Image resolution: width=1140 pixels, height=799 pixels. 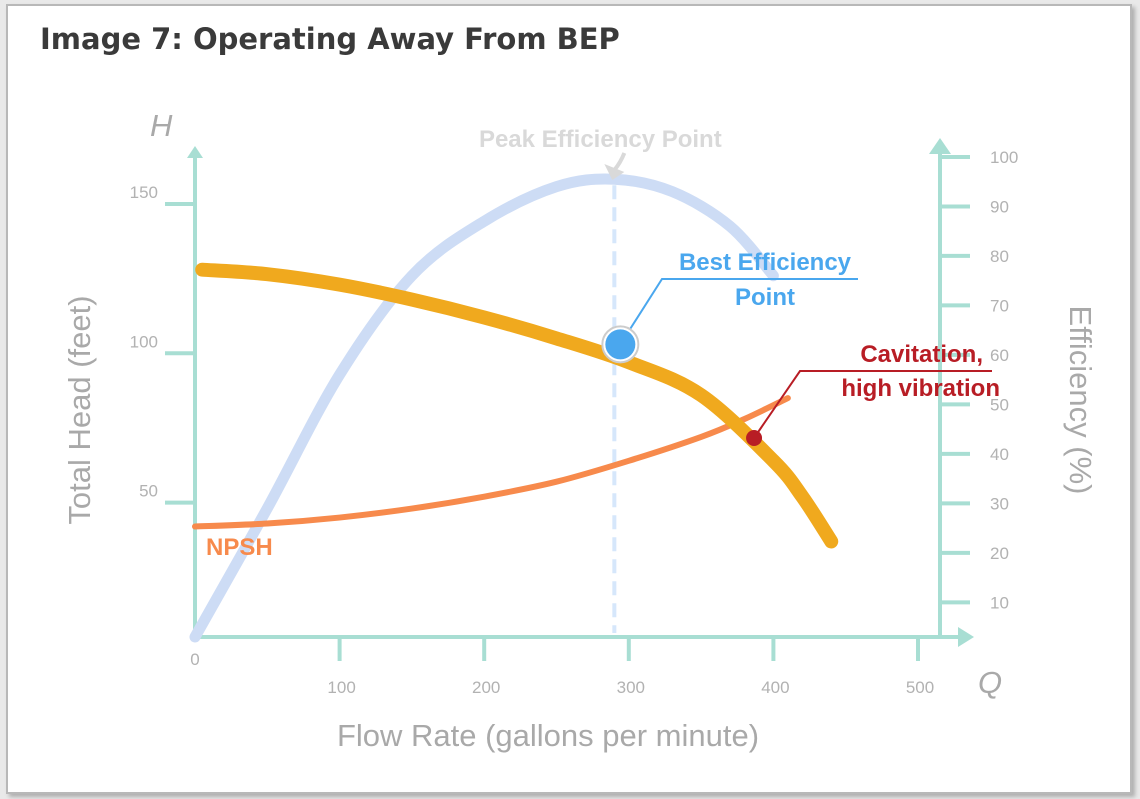 I want to click on x-tick-label: 500, so click(x=920, y=687).